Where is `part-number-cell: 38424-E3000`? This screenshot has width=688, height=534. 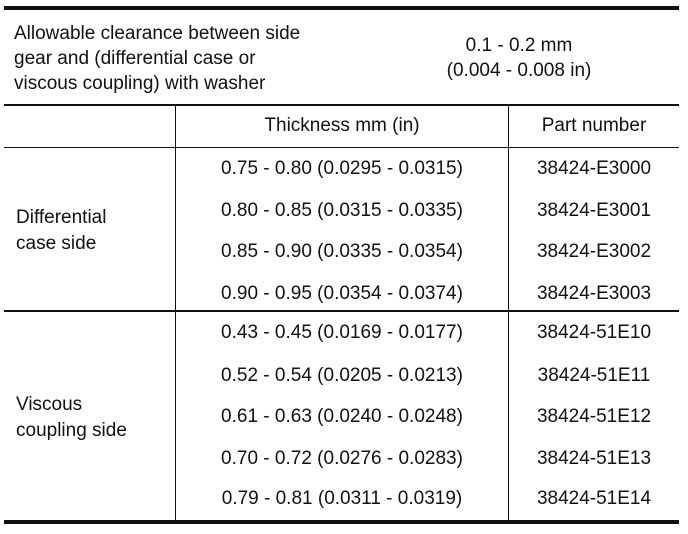 part-number-cell: 38424-E3000 is located at coordinates (594, 168).